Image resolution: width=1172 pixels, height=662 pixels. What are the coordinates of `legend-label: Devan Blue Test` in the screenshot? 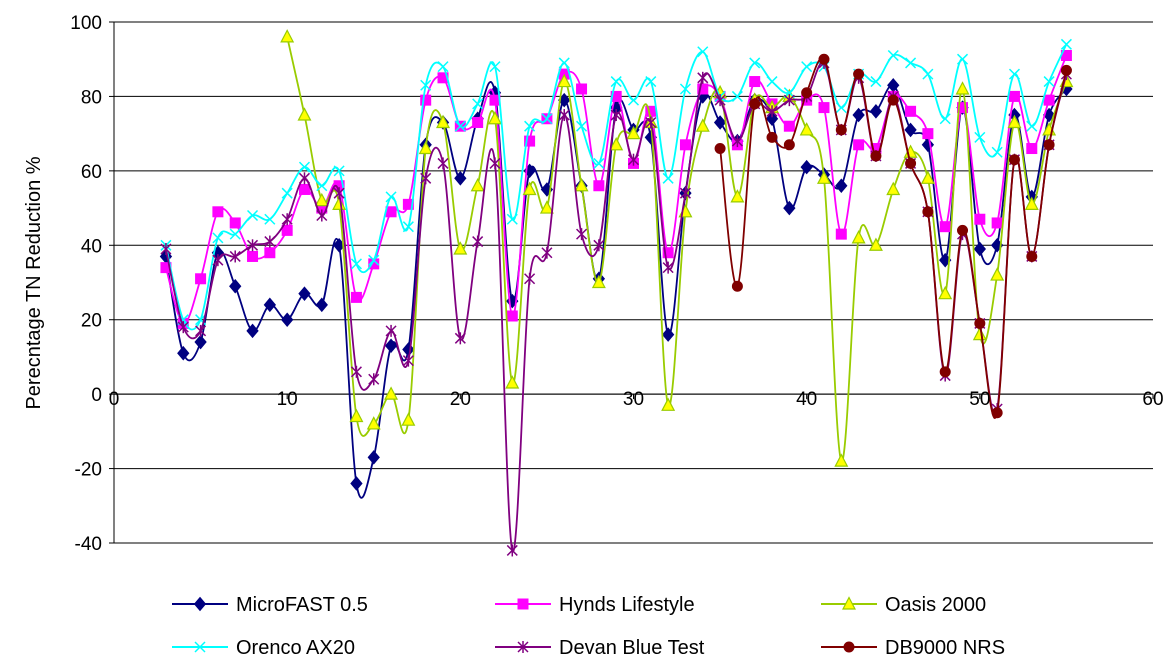 It's located at (632, 648).